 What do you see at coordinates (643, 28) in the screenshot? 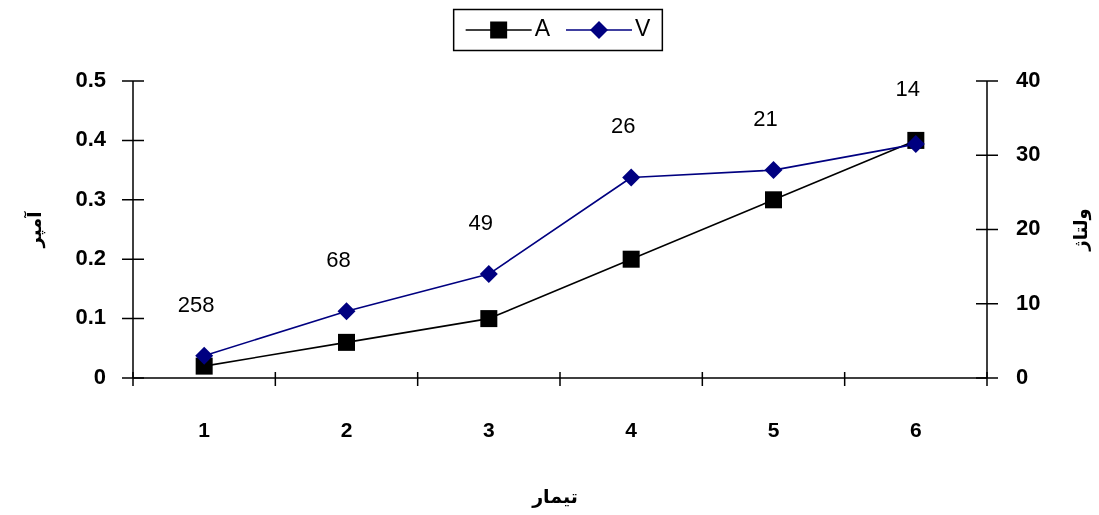
I see `legend-label: V` at bounding box center [643, 28].